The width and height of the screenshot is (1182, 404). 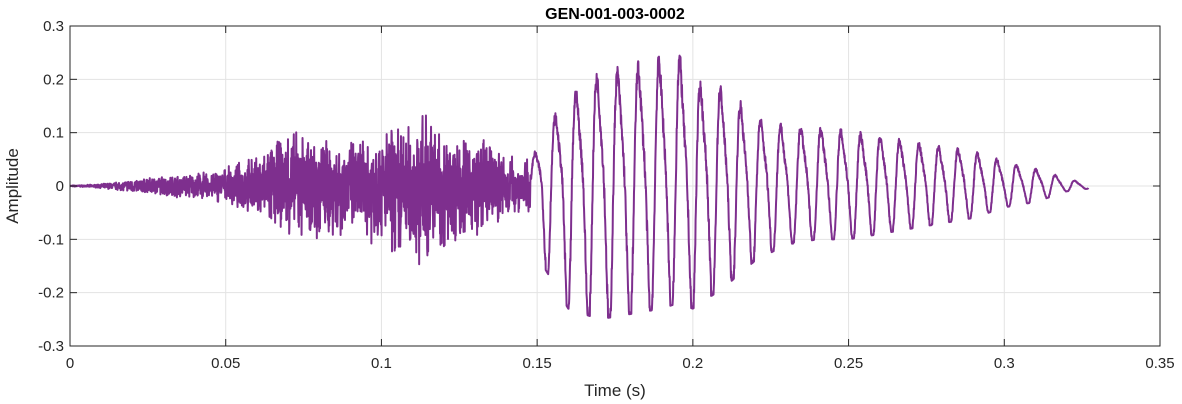 I want to click on x-tick-label: 0.2, so click(x=692, y=363).